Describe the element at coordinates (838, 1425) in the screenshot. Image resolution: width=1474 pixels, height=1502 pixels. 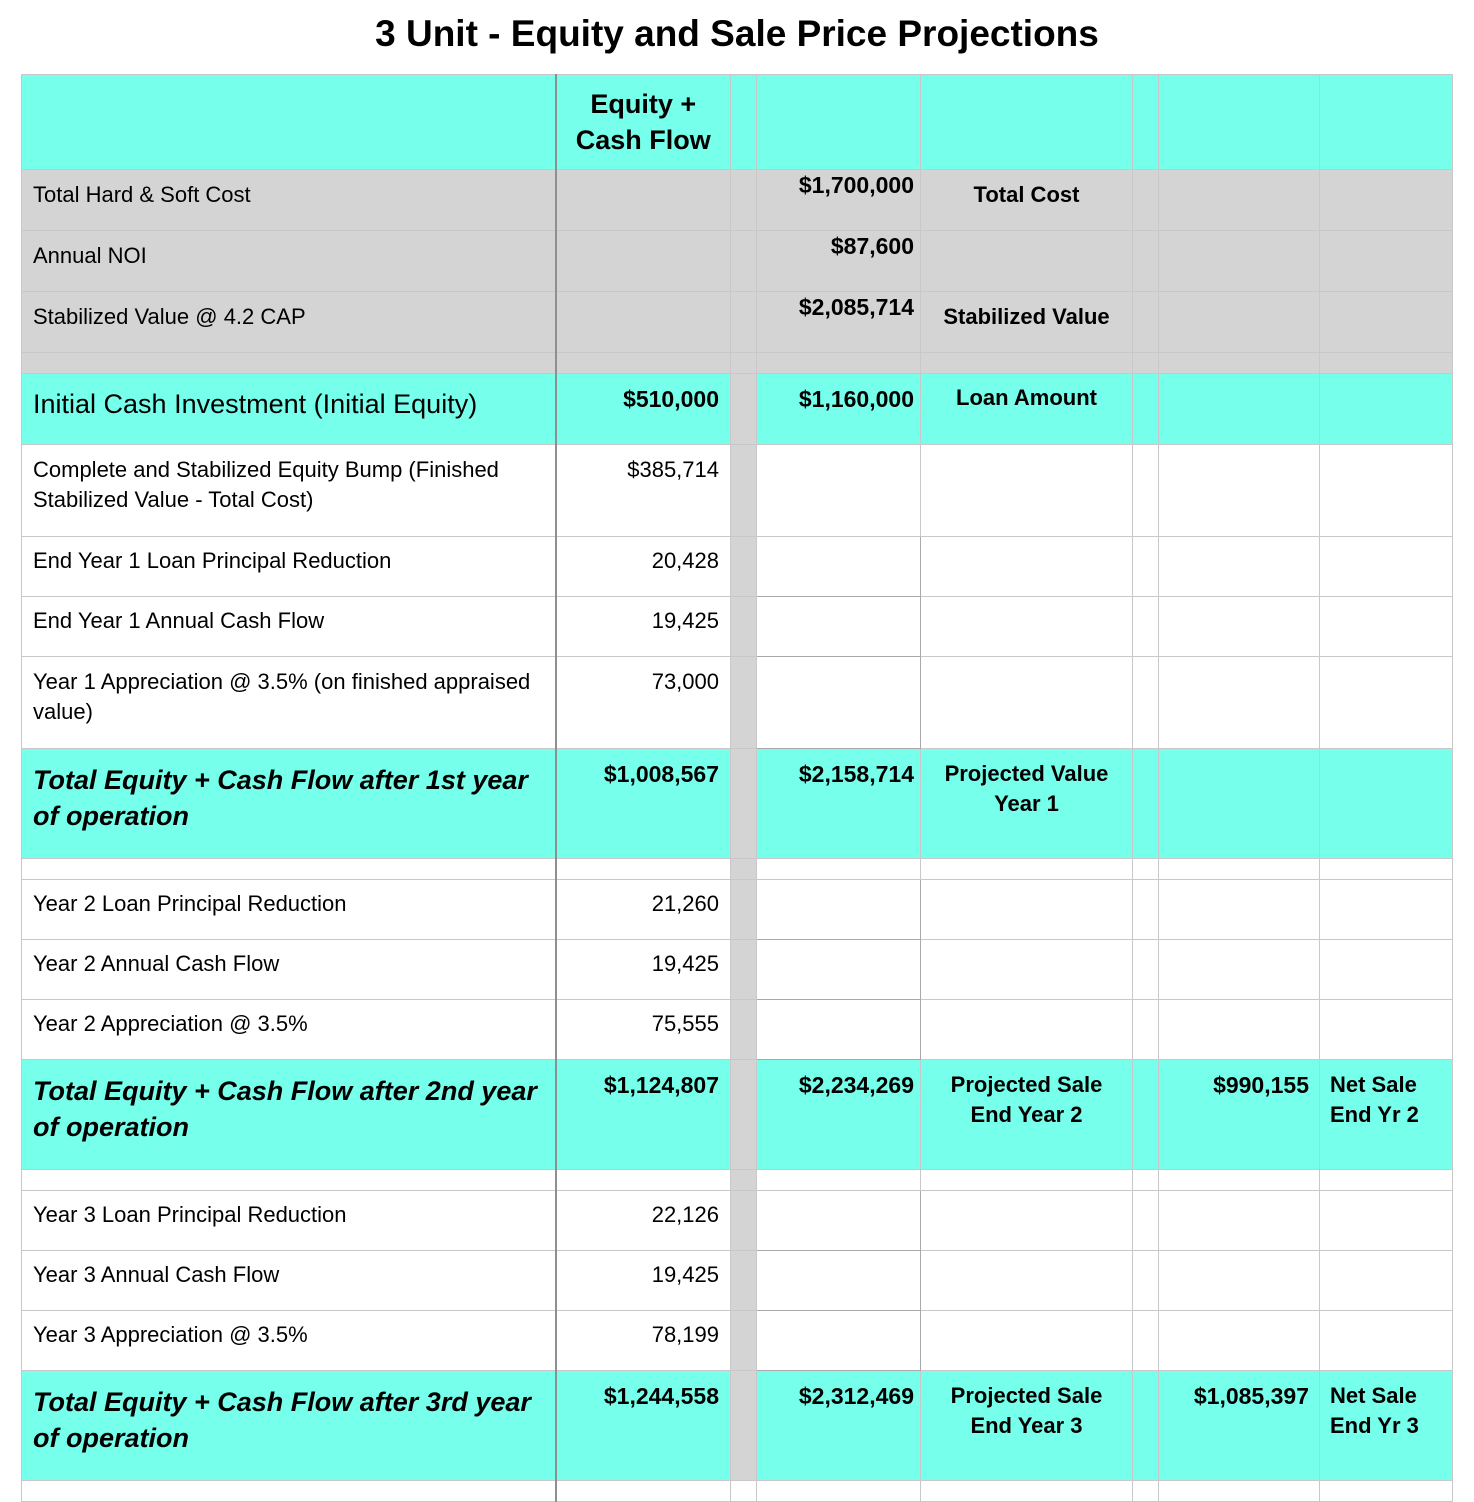
I see `value-cell: $2,312,469` at that location.